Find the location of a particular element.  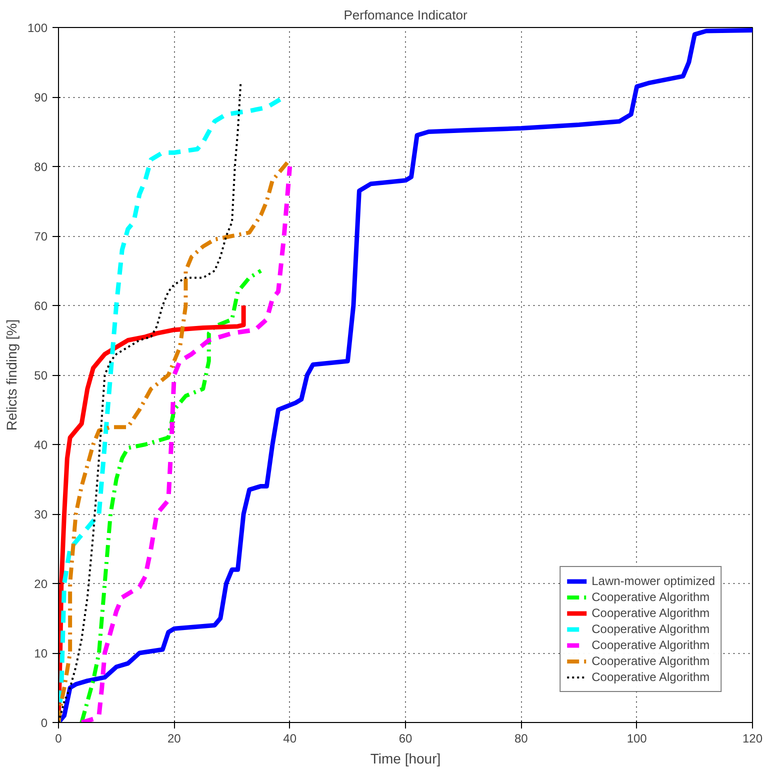

y-tick-label: 90 is located at coordinates (41, 97).